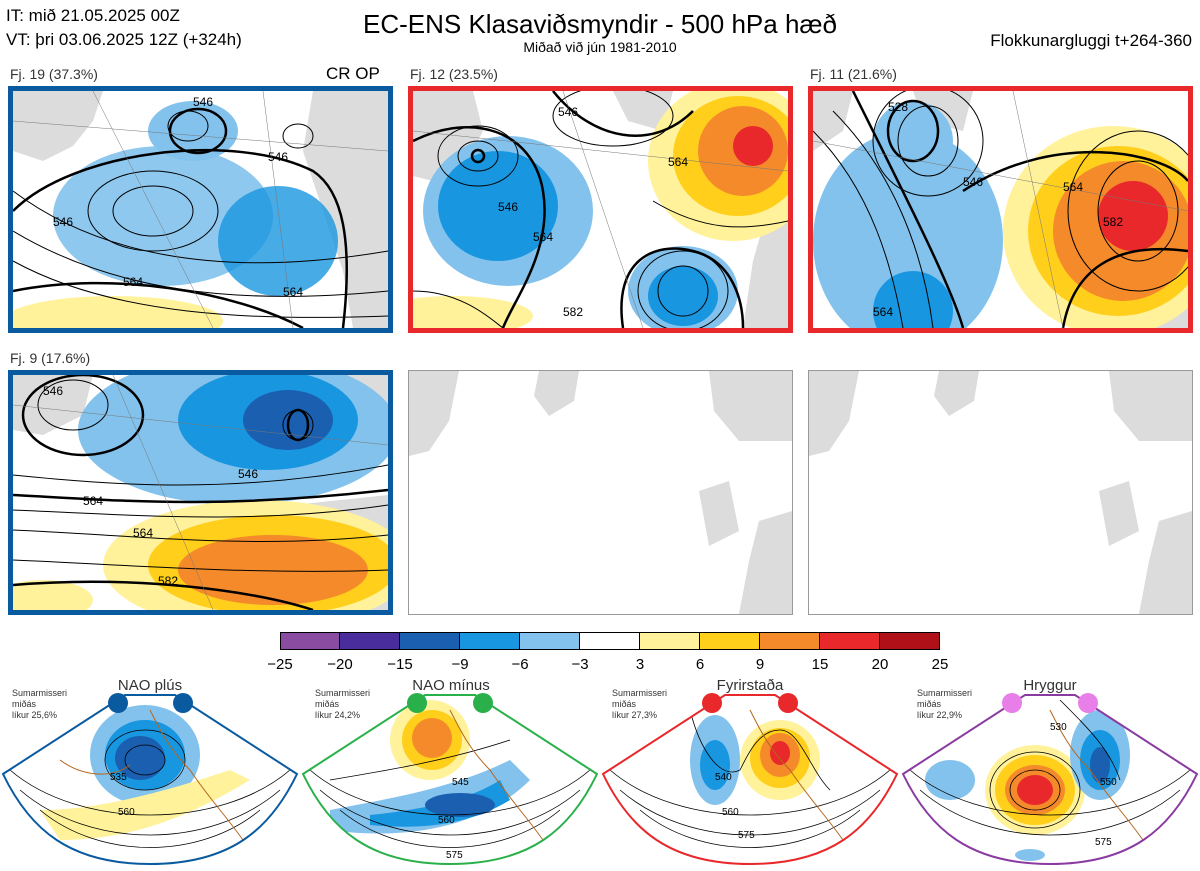  Describe the element at coordinates (1088, 703) in the screenshot. I see `regime-4-dot-right` at that location.